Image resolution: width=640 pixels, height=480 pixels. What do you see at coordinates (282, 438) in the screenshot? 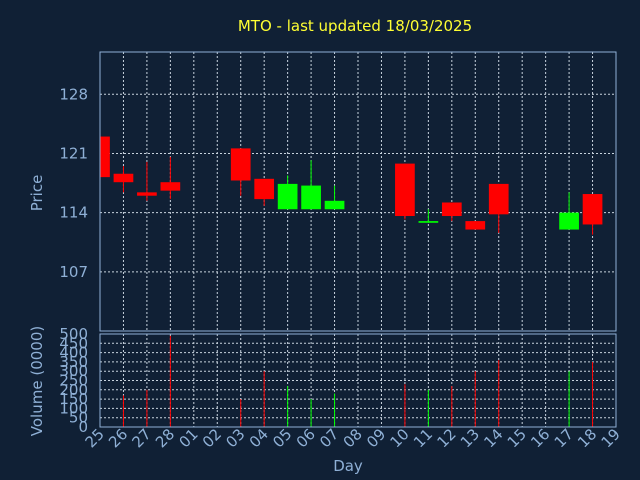
I see `x-tick-label: 05` at bounding box center [282, 438].